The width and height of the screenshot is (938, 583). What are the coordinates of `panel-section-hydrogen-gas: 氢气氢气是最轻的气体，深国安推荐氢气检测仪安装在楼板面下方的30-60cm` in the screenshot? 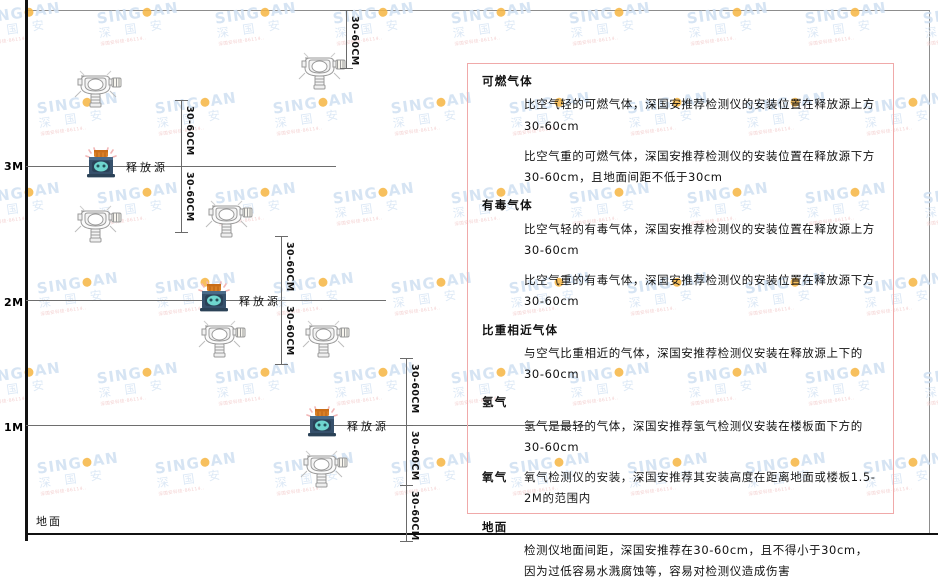 It's located at (680, 426).